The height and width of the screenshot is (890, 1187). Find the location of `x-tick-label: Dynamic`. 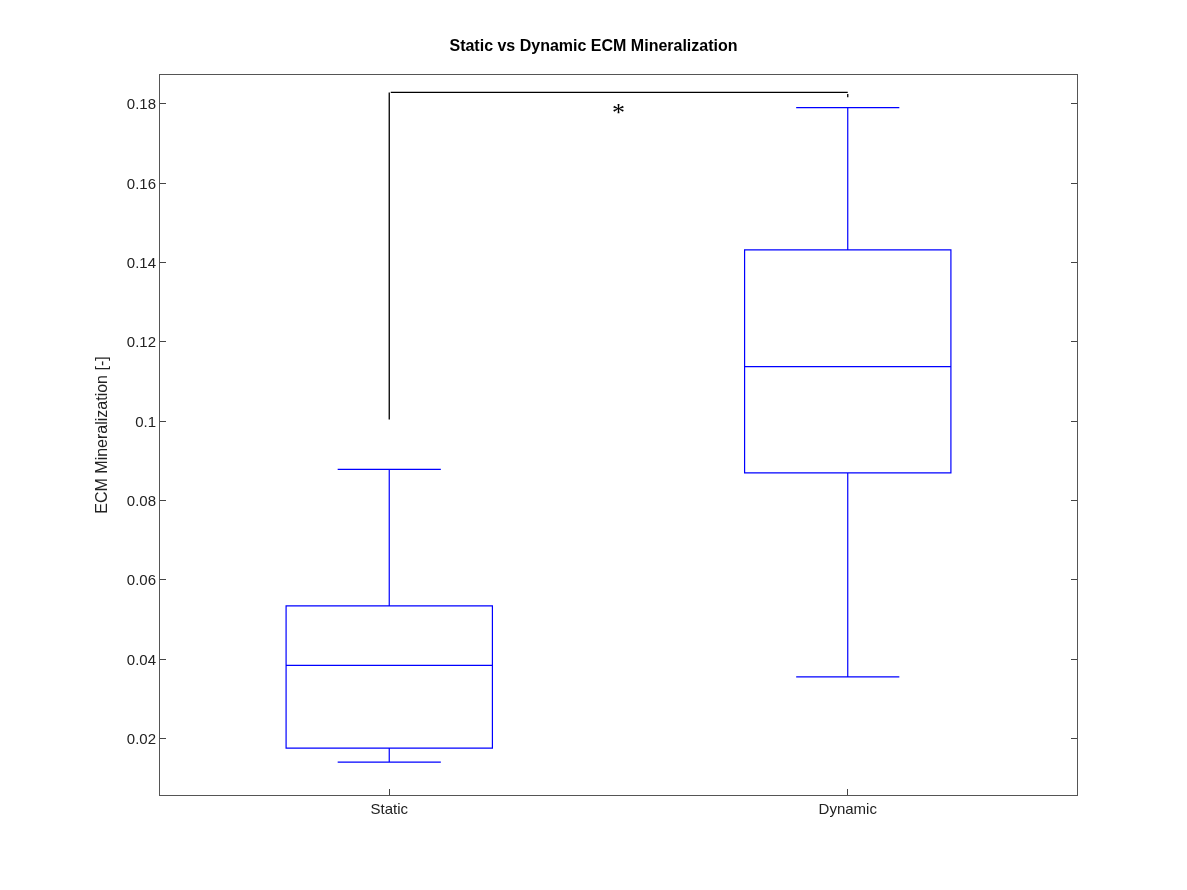

x-tick-label: Dynamic is located at coordinates (848, 808).